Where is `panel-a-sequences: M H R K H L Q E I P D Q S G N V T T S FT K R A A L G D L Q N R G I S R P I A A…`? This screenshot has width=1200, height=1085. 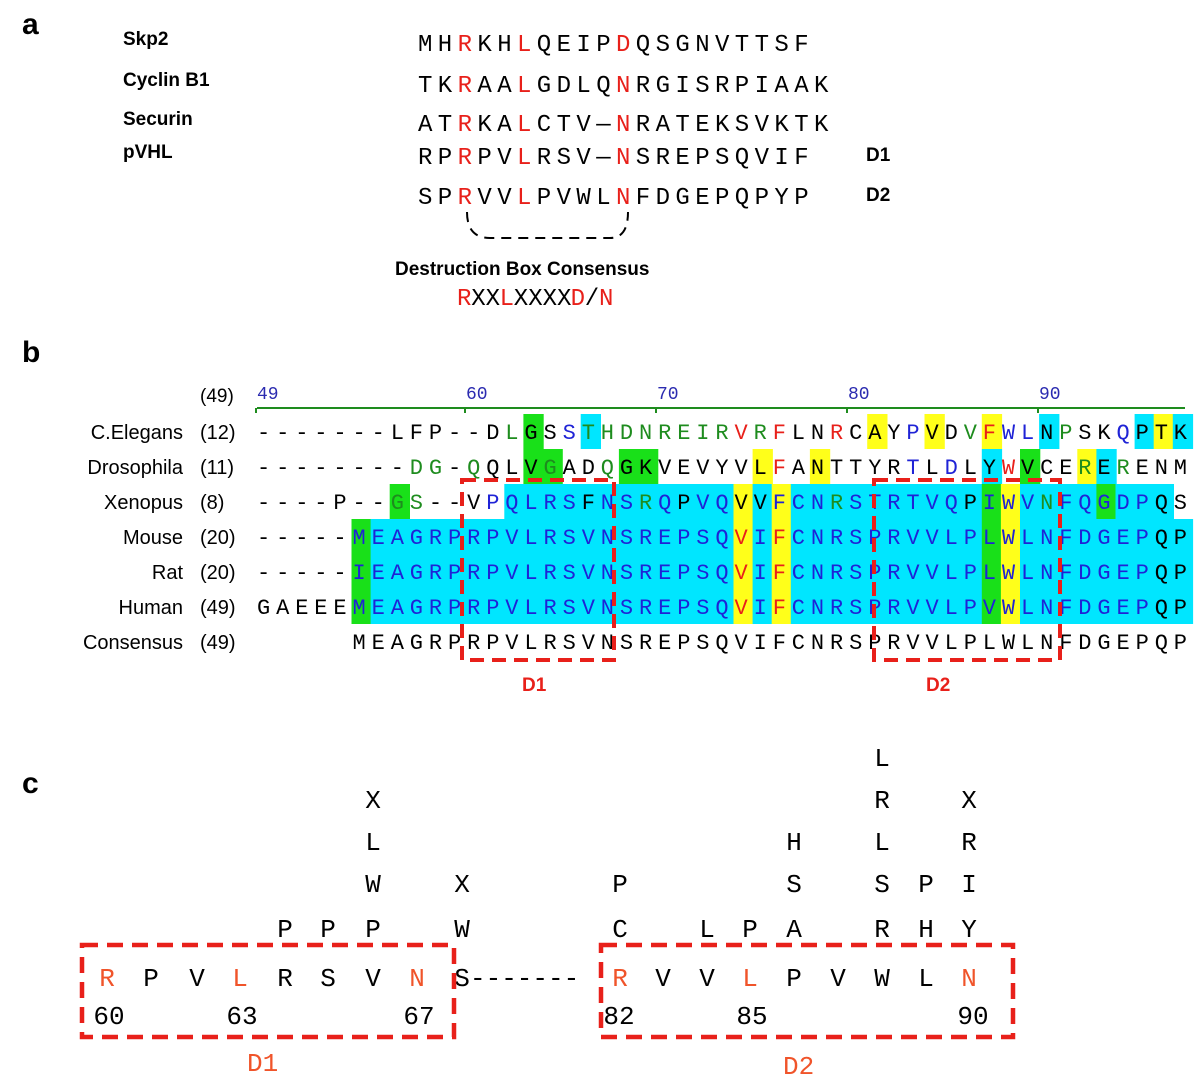
panel-a-sequences: M H R K H L Q E I P D Q S G N V T T S FT K R A A L G D L Q N R G I S R P I A A… is located at coordinates (654, 122).